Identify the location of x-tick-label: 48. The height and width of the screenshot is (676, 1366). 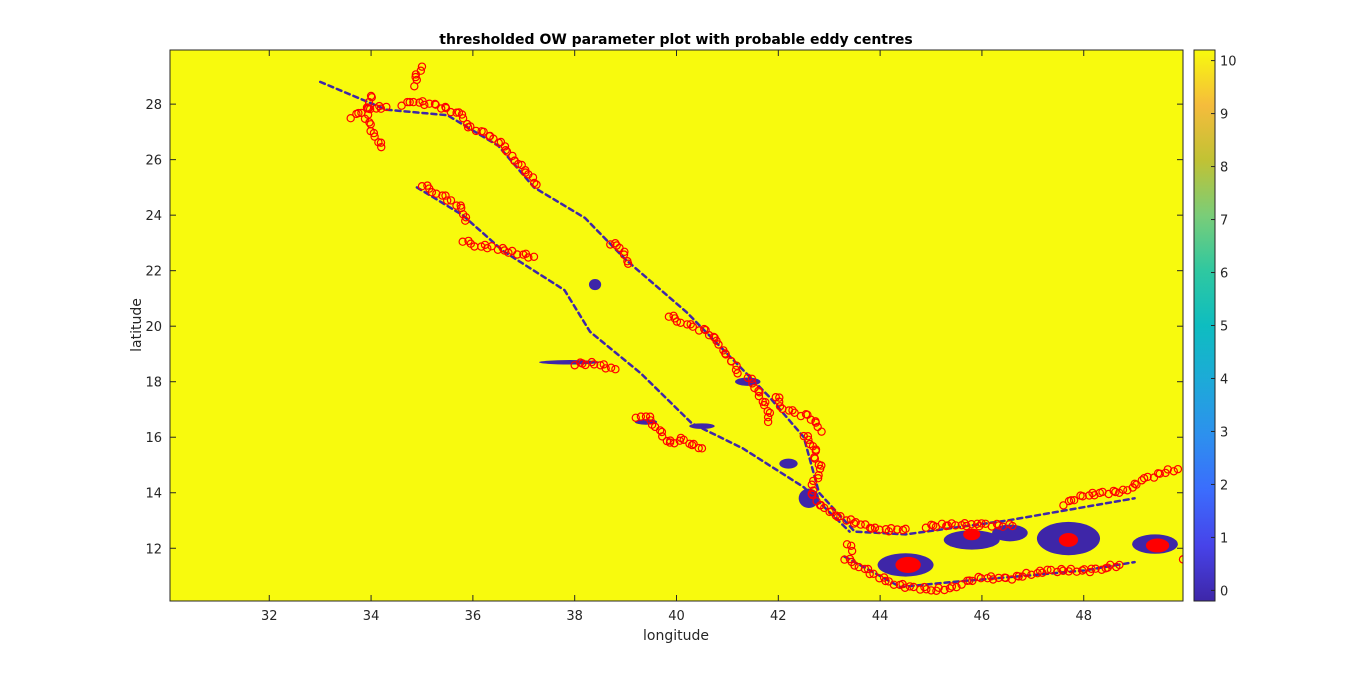
(1083, 616).